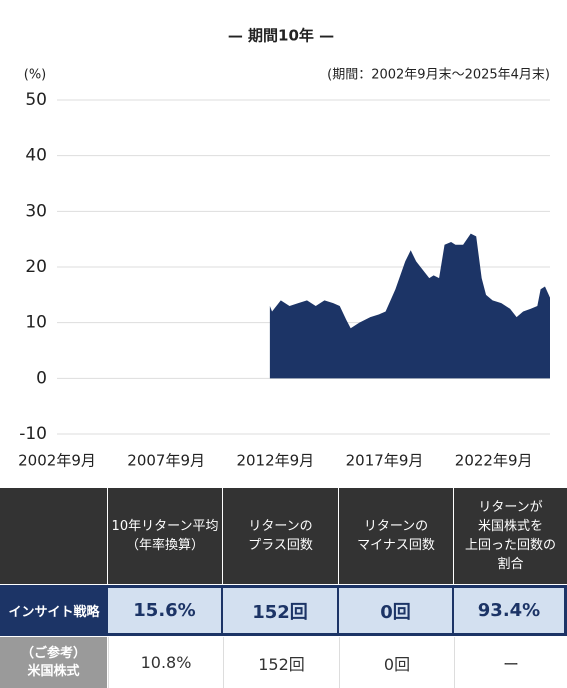 This screenshot has height=688, width=567. What do you see at coordinates (53, 536) in the screenshot?
I see `header-cell` at bounding box center [53, 536].